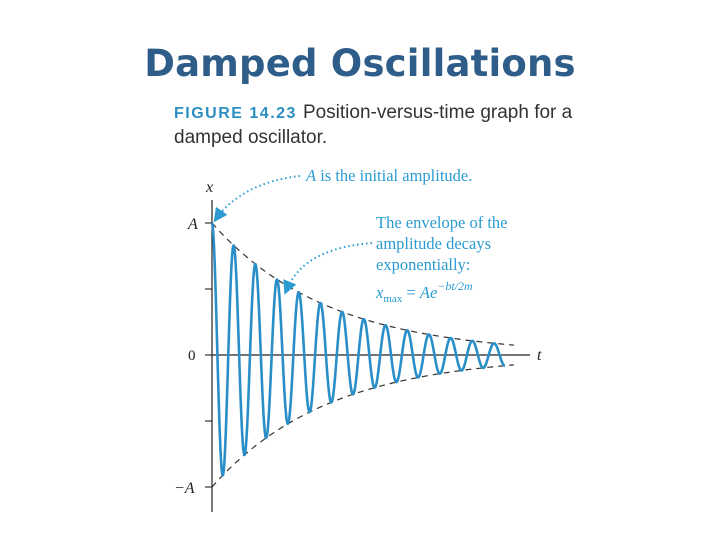 This screenshot has height=540, width=720. I want to click on formula-A: A, so click(425, 292).